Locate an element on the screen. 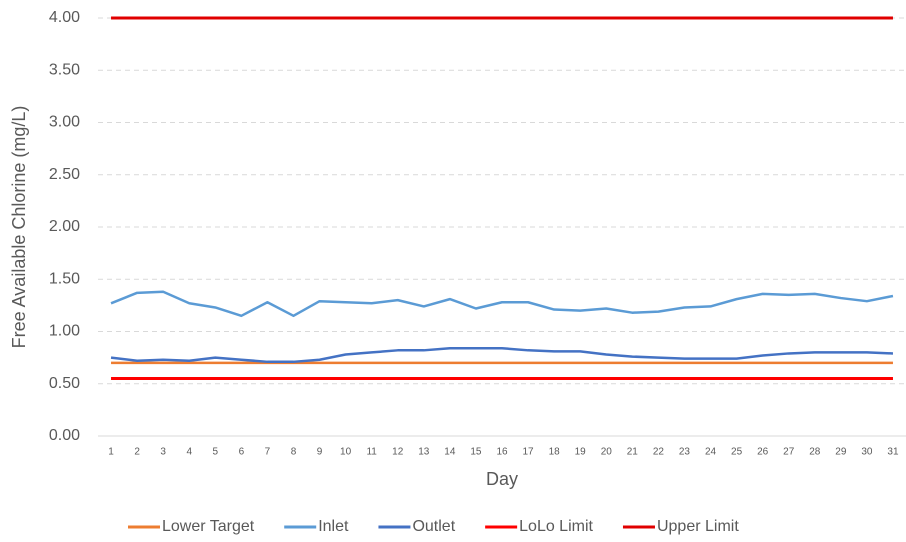  x-tick-label: 28 is located at coordinates (815, 452).